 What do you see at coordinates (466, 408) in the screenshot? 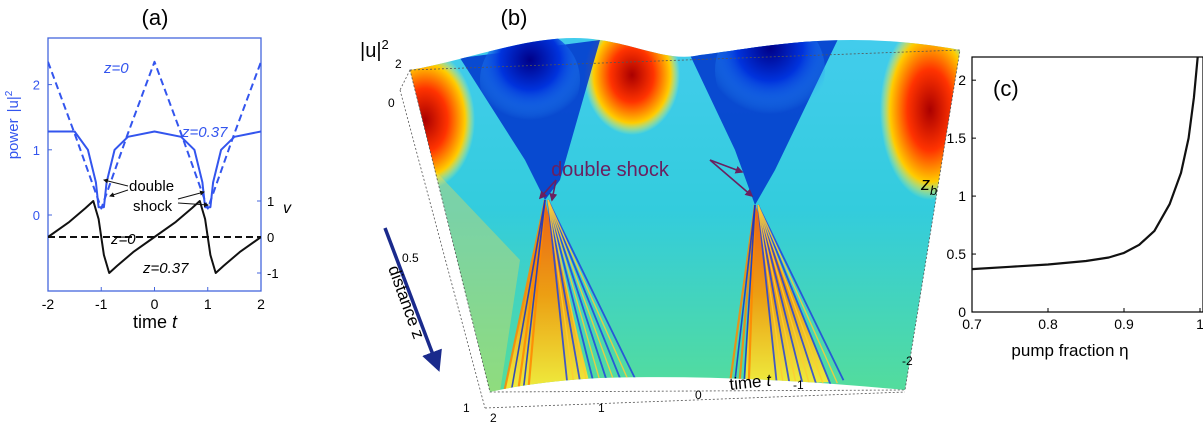
I see `panel-b-tick-z-1: 1` at bounding box center [466, 408].